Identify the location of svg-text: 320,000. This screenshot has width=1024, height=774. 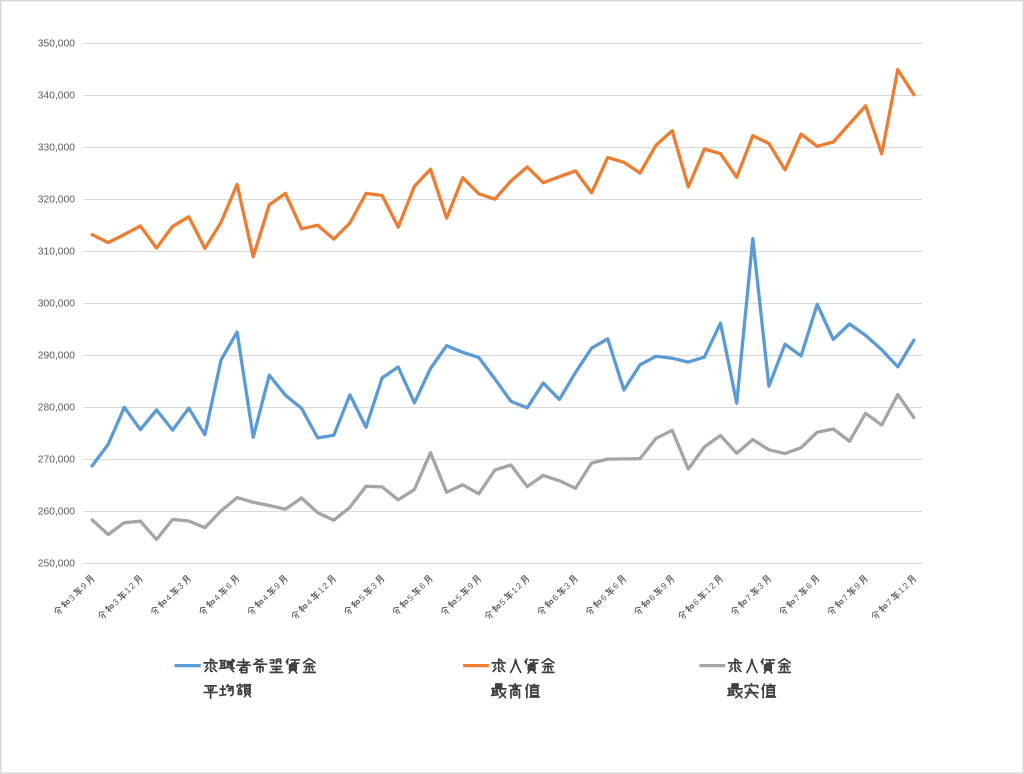
(56, 200).